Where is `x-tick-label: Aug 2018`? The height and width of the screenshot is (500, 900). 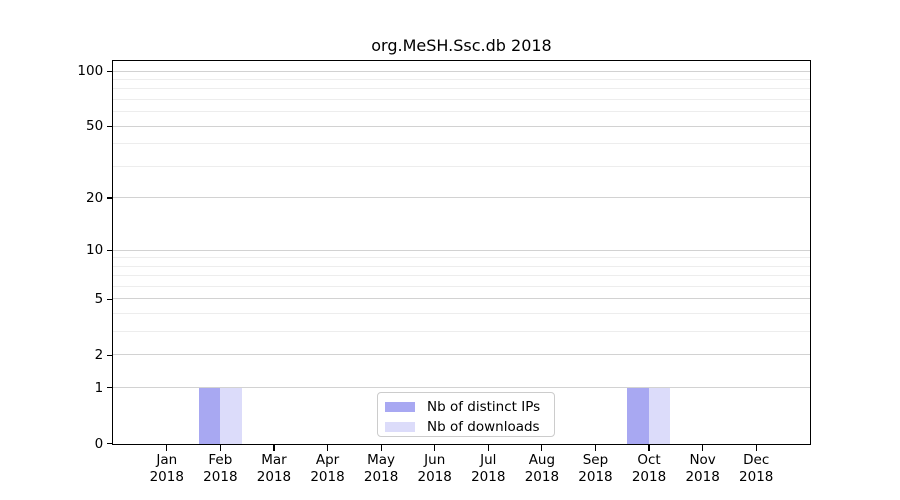 x-tick-label: Aug 2018 is located at coordinates (542, 469).